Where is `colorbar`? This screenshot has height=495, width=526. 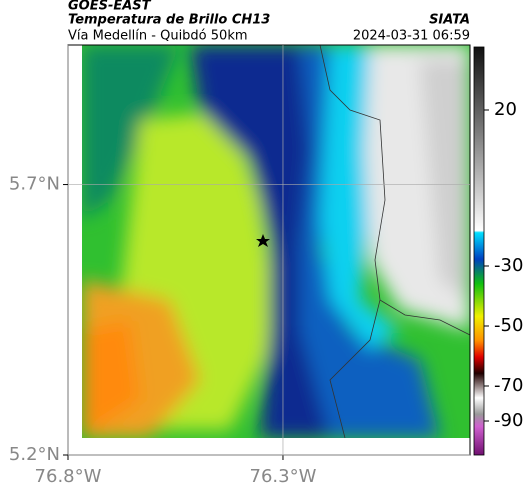 colorbar is located at coordinates (479, 251).